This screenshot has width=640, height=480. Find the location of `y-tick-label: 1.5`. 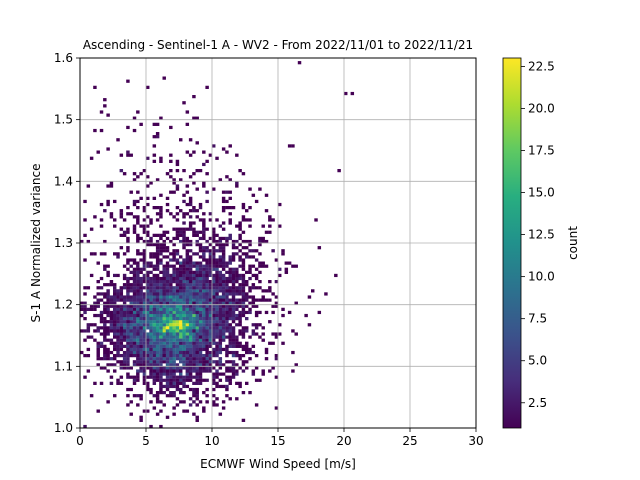

y-tick-label: 1.5 is located at coordinates (63, 120).